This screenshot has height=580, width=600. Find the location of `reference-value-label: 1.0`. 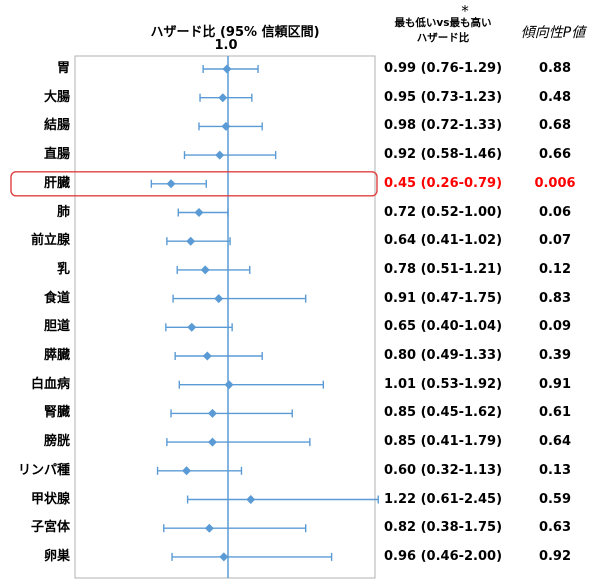

reference-value-label: 1.0 is located at coordinates (226, 45).